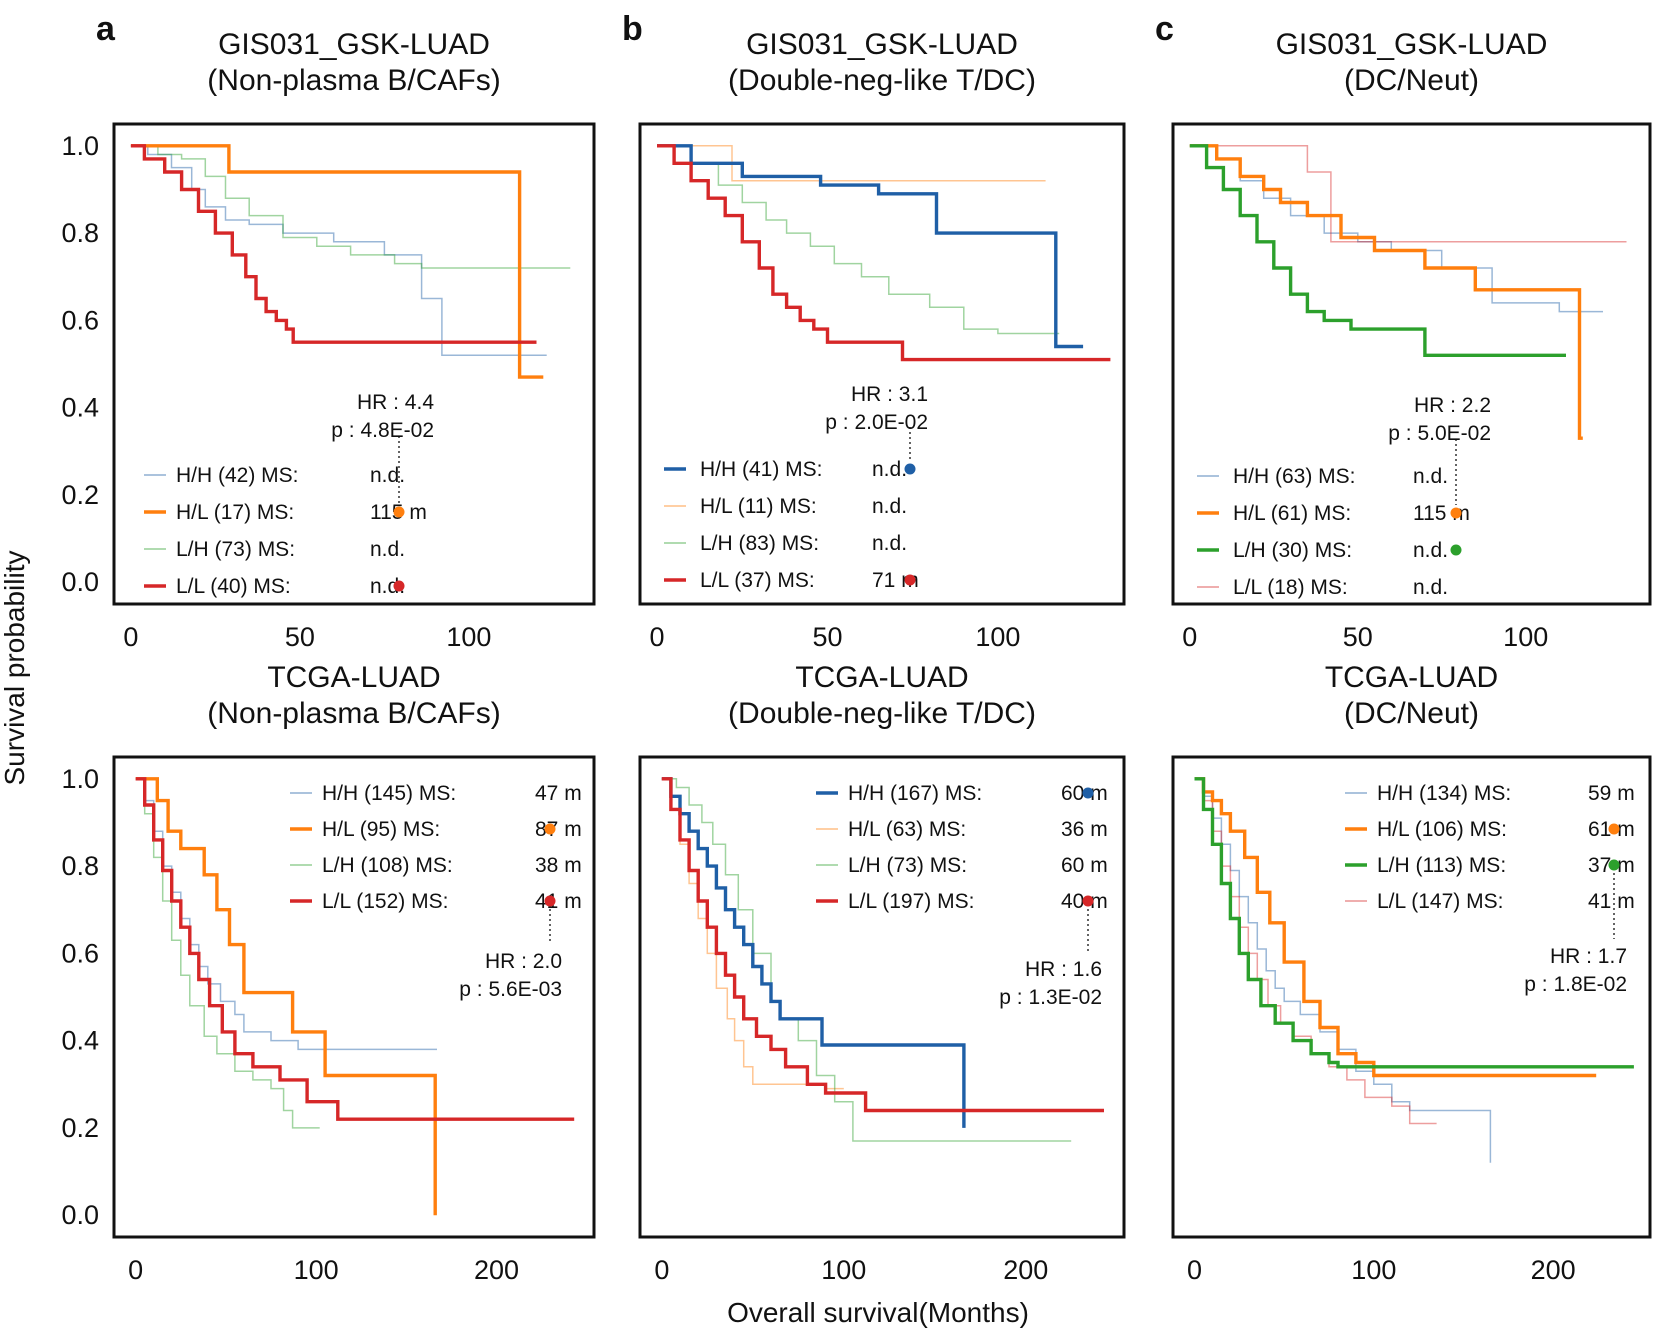 The height and width of the screenshot is (1337, 1653). I want to click on legend-label: H/H (41) MS:, so click(761, 469).